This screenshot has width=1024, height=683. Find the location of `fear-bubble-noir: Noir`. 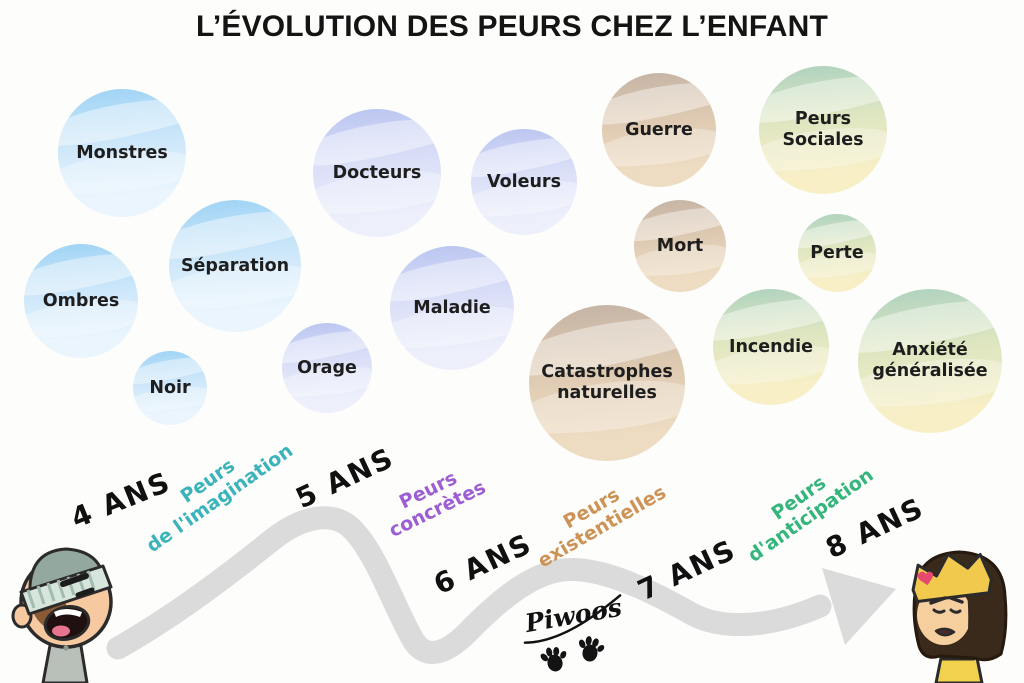

fear-bubble-noir: Noir is located at coordinates (170, 388).